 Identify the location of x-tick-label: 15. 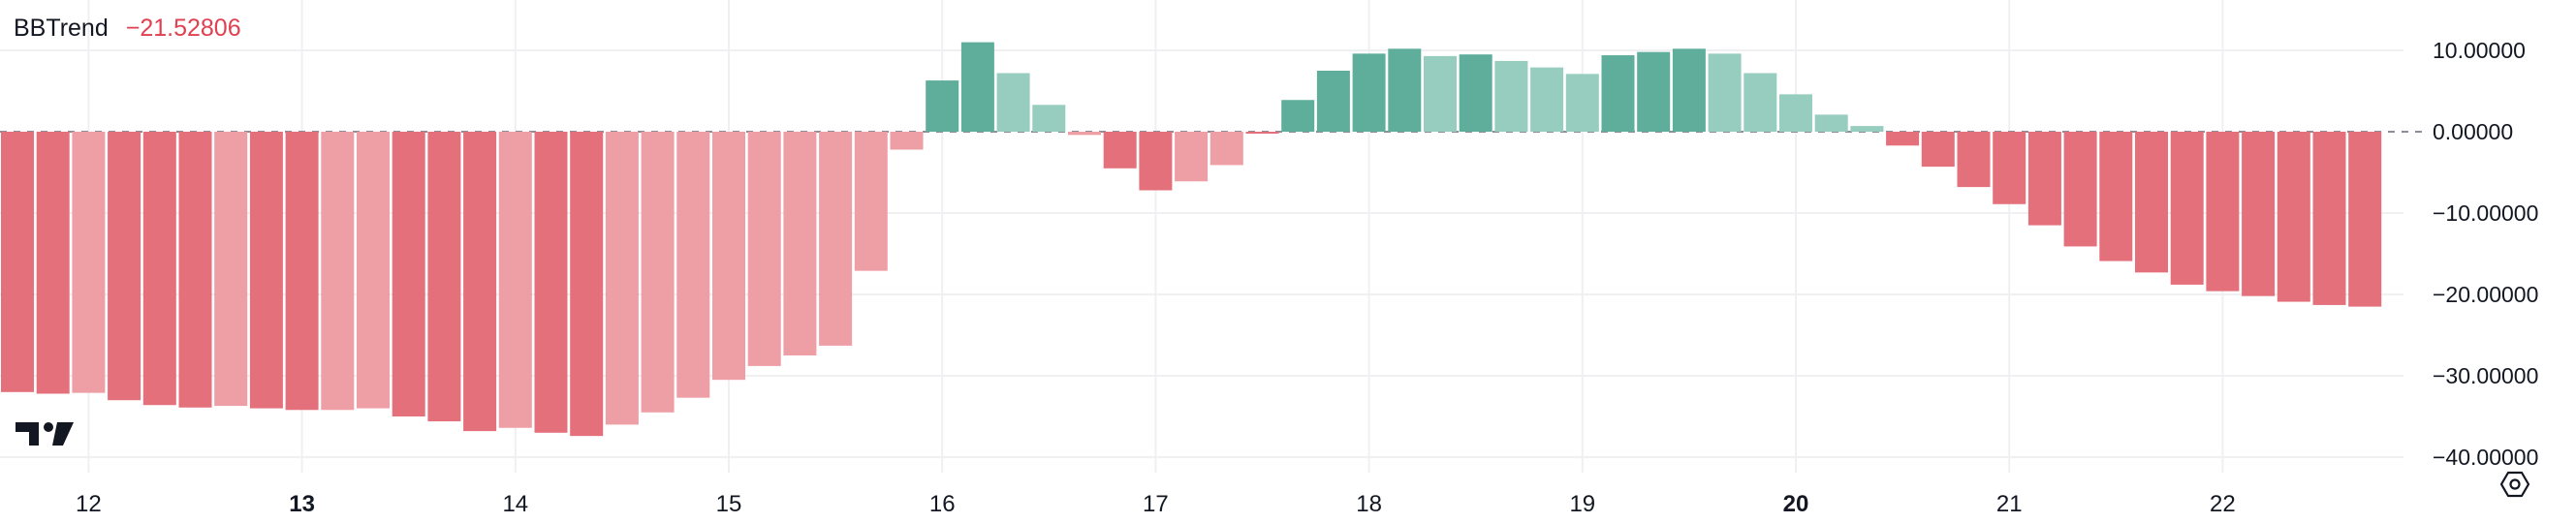
(729, 504).